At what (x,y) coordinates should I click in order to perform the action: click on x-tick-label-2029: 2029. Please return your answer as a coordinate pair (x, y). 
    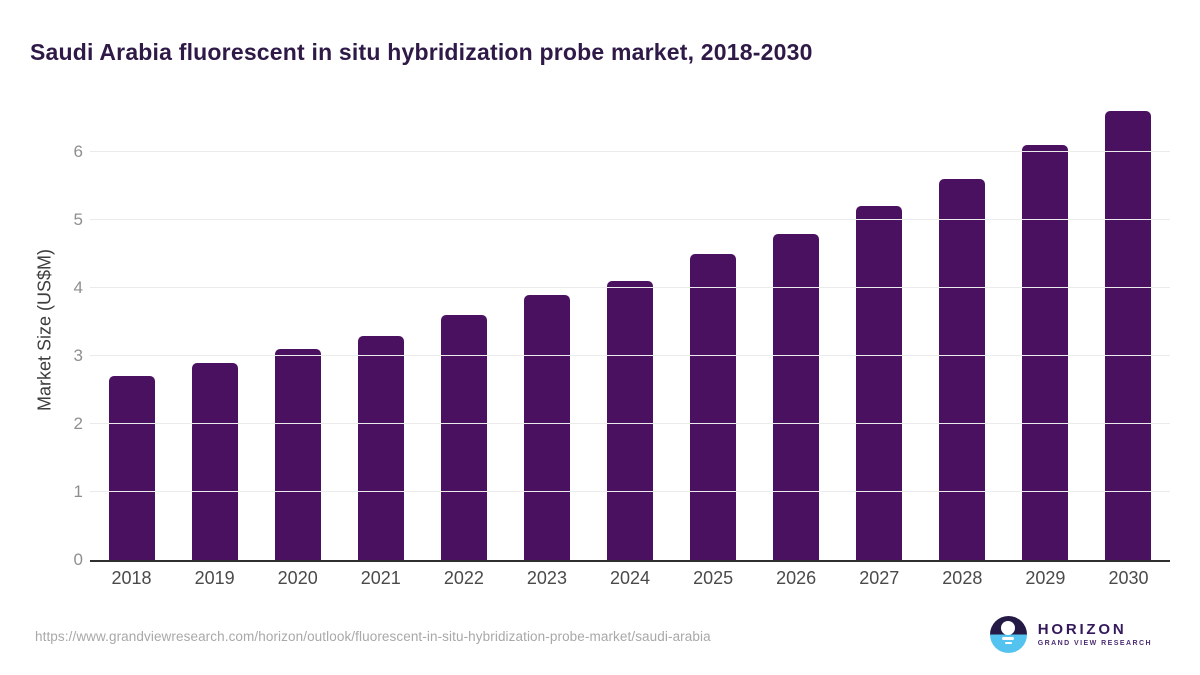
    Looking at the image, I should click on (1045, 578).